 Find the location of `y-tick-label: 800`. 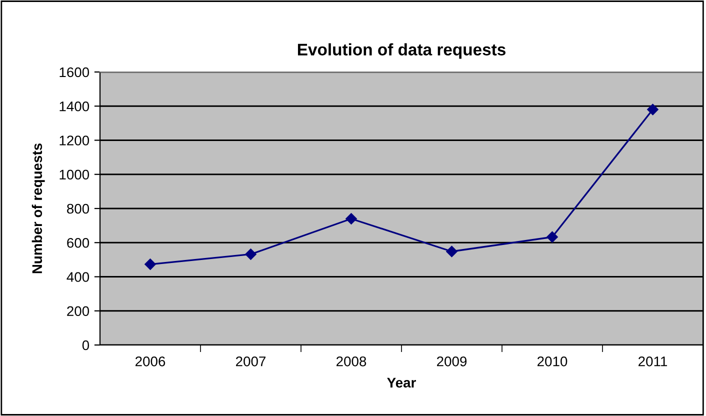

y-tick-label: 800 is located at coordinates (78, 209).